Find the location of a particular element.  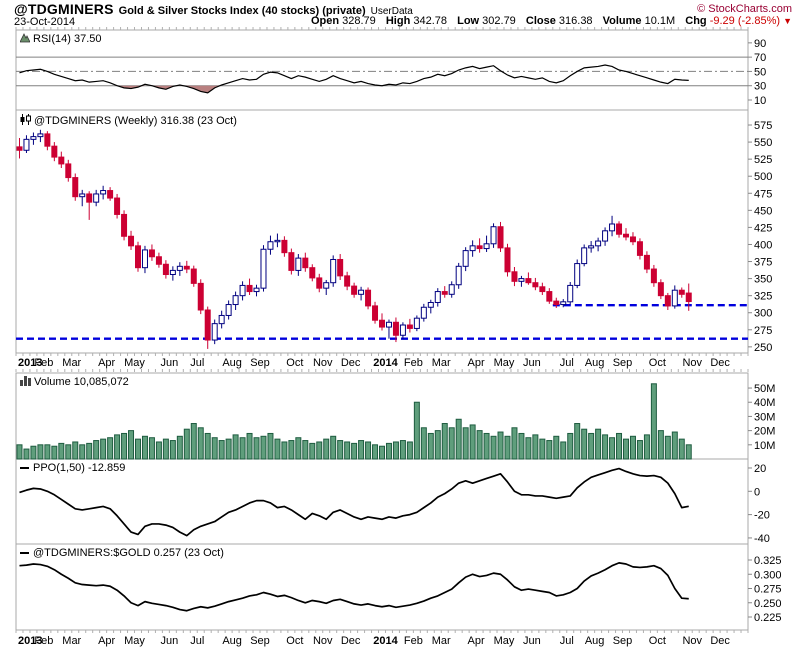

rsi-mountain-icon is located at coordinates (25, 39).